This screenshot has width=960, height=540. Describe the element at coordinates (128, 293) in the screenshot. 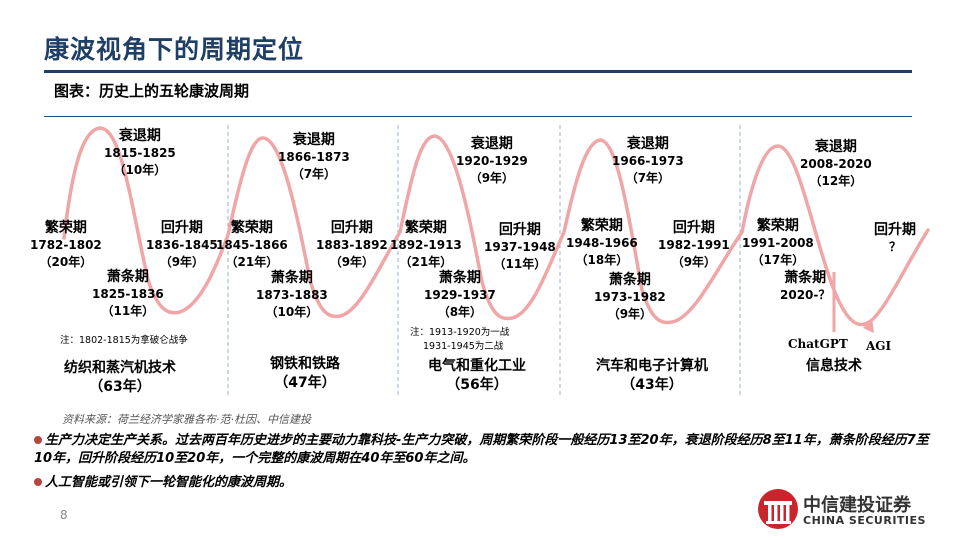

I see `cycle1-depression-label: 萧条期 1825-1836 （11年）` at that location.